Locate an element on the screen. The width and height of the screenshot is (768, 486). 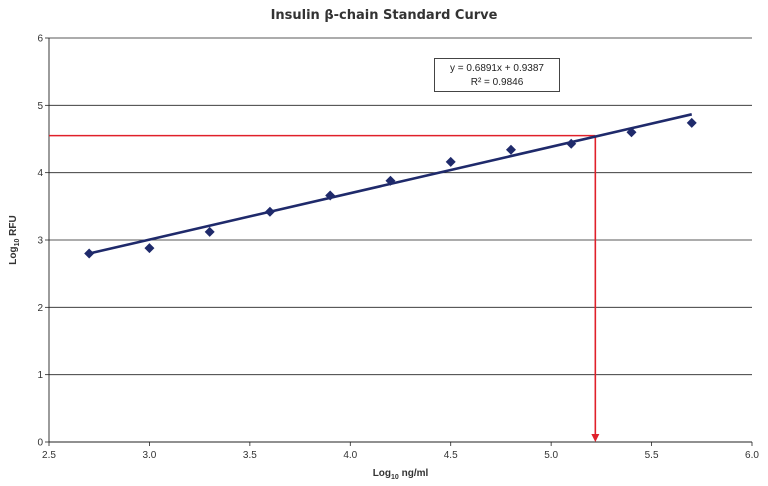
equation-box: y = 0.6891x + 0.9387 R² = 0.9846 is located at coordinates (497, 75).